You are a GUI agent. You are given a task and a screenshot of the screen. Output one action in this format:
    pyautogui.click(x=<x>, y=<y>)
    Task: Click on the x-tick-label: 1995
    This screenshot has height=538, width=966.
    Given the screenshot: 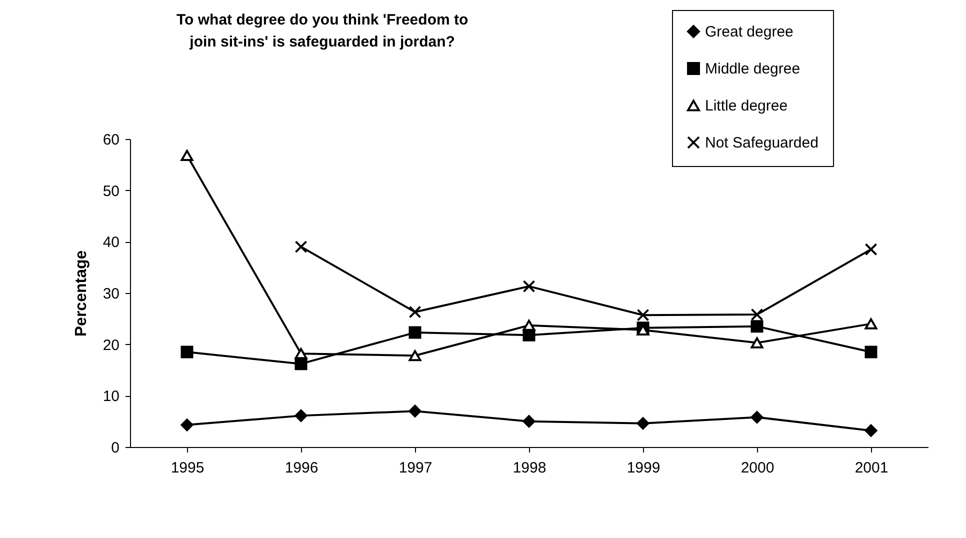 What is the action you would take?
    pyautogui.click(x=187, y=468)
    